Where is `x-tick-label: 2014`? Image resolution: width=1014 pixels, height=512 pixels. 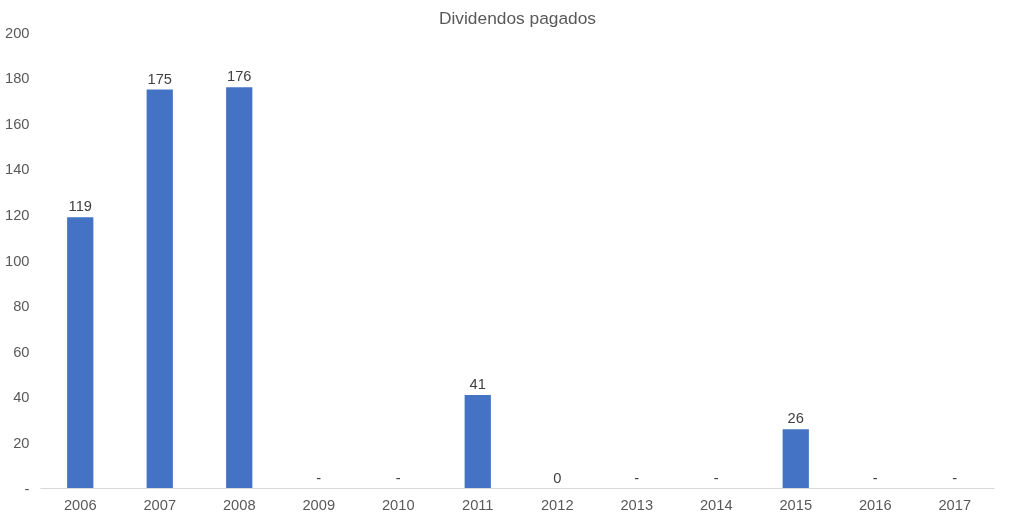 x-tick-label: 2014 is located at coordinates (716, 504).